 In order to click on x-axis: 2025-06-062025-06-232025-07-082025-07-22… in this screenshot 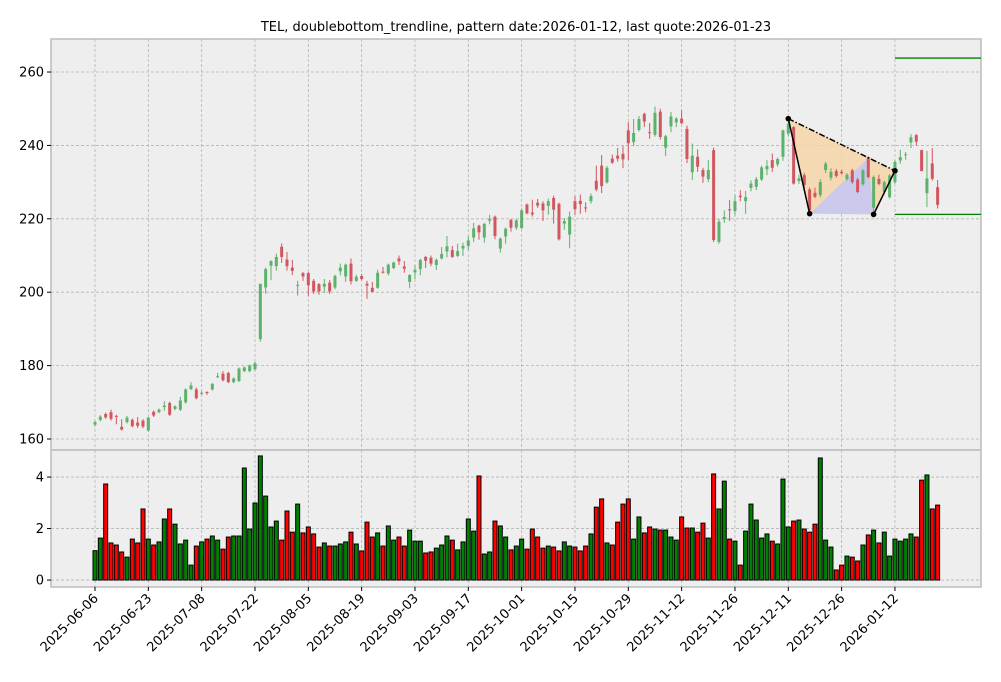, I will do `click(470, 621)`.